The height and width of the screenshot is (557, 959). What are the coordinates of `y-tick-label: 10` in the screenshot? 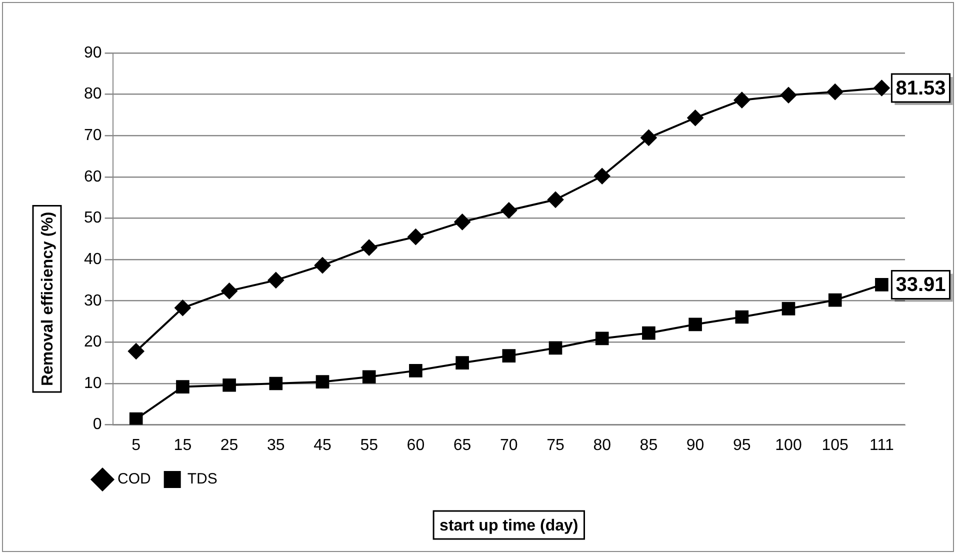 It's located at (93, 383).